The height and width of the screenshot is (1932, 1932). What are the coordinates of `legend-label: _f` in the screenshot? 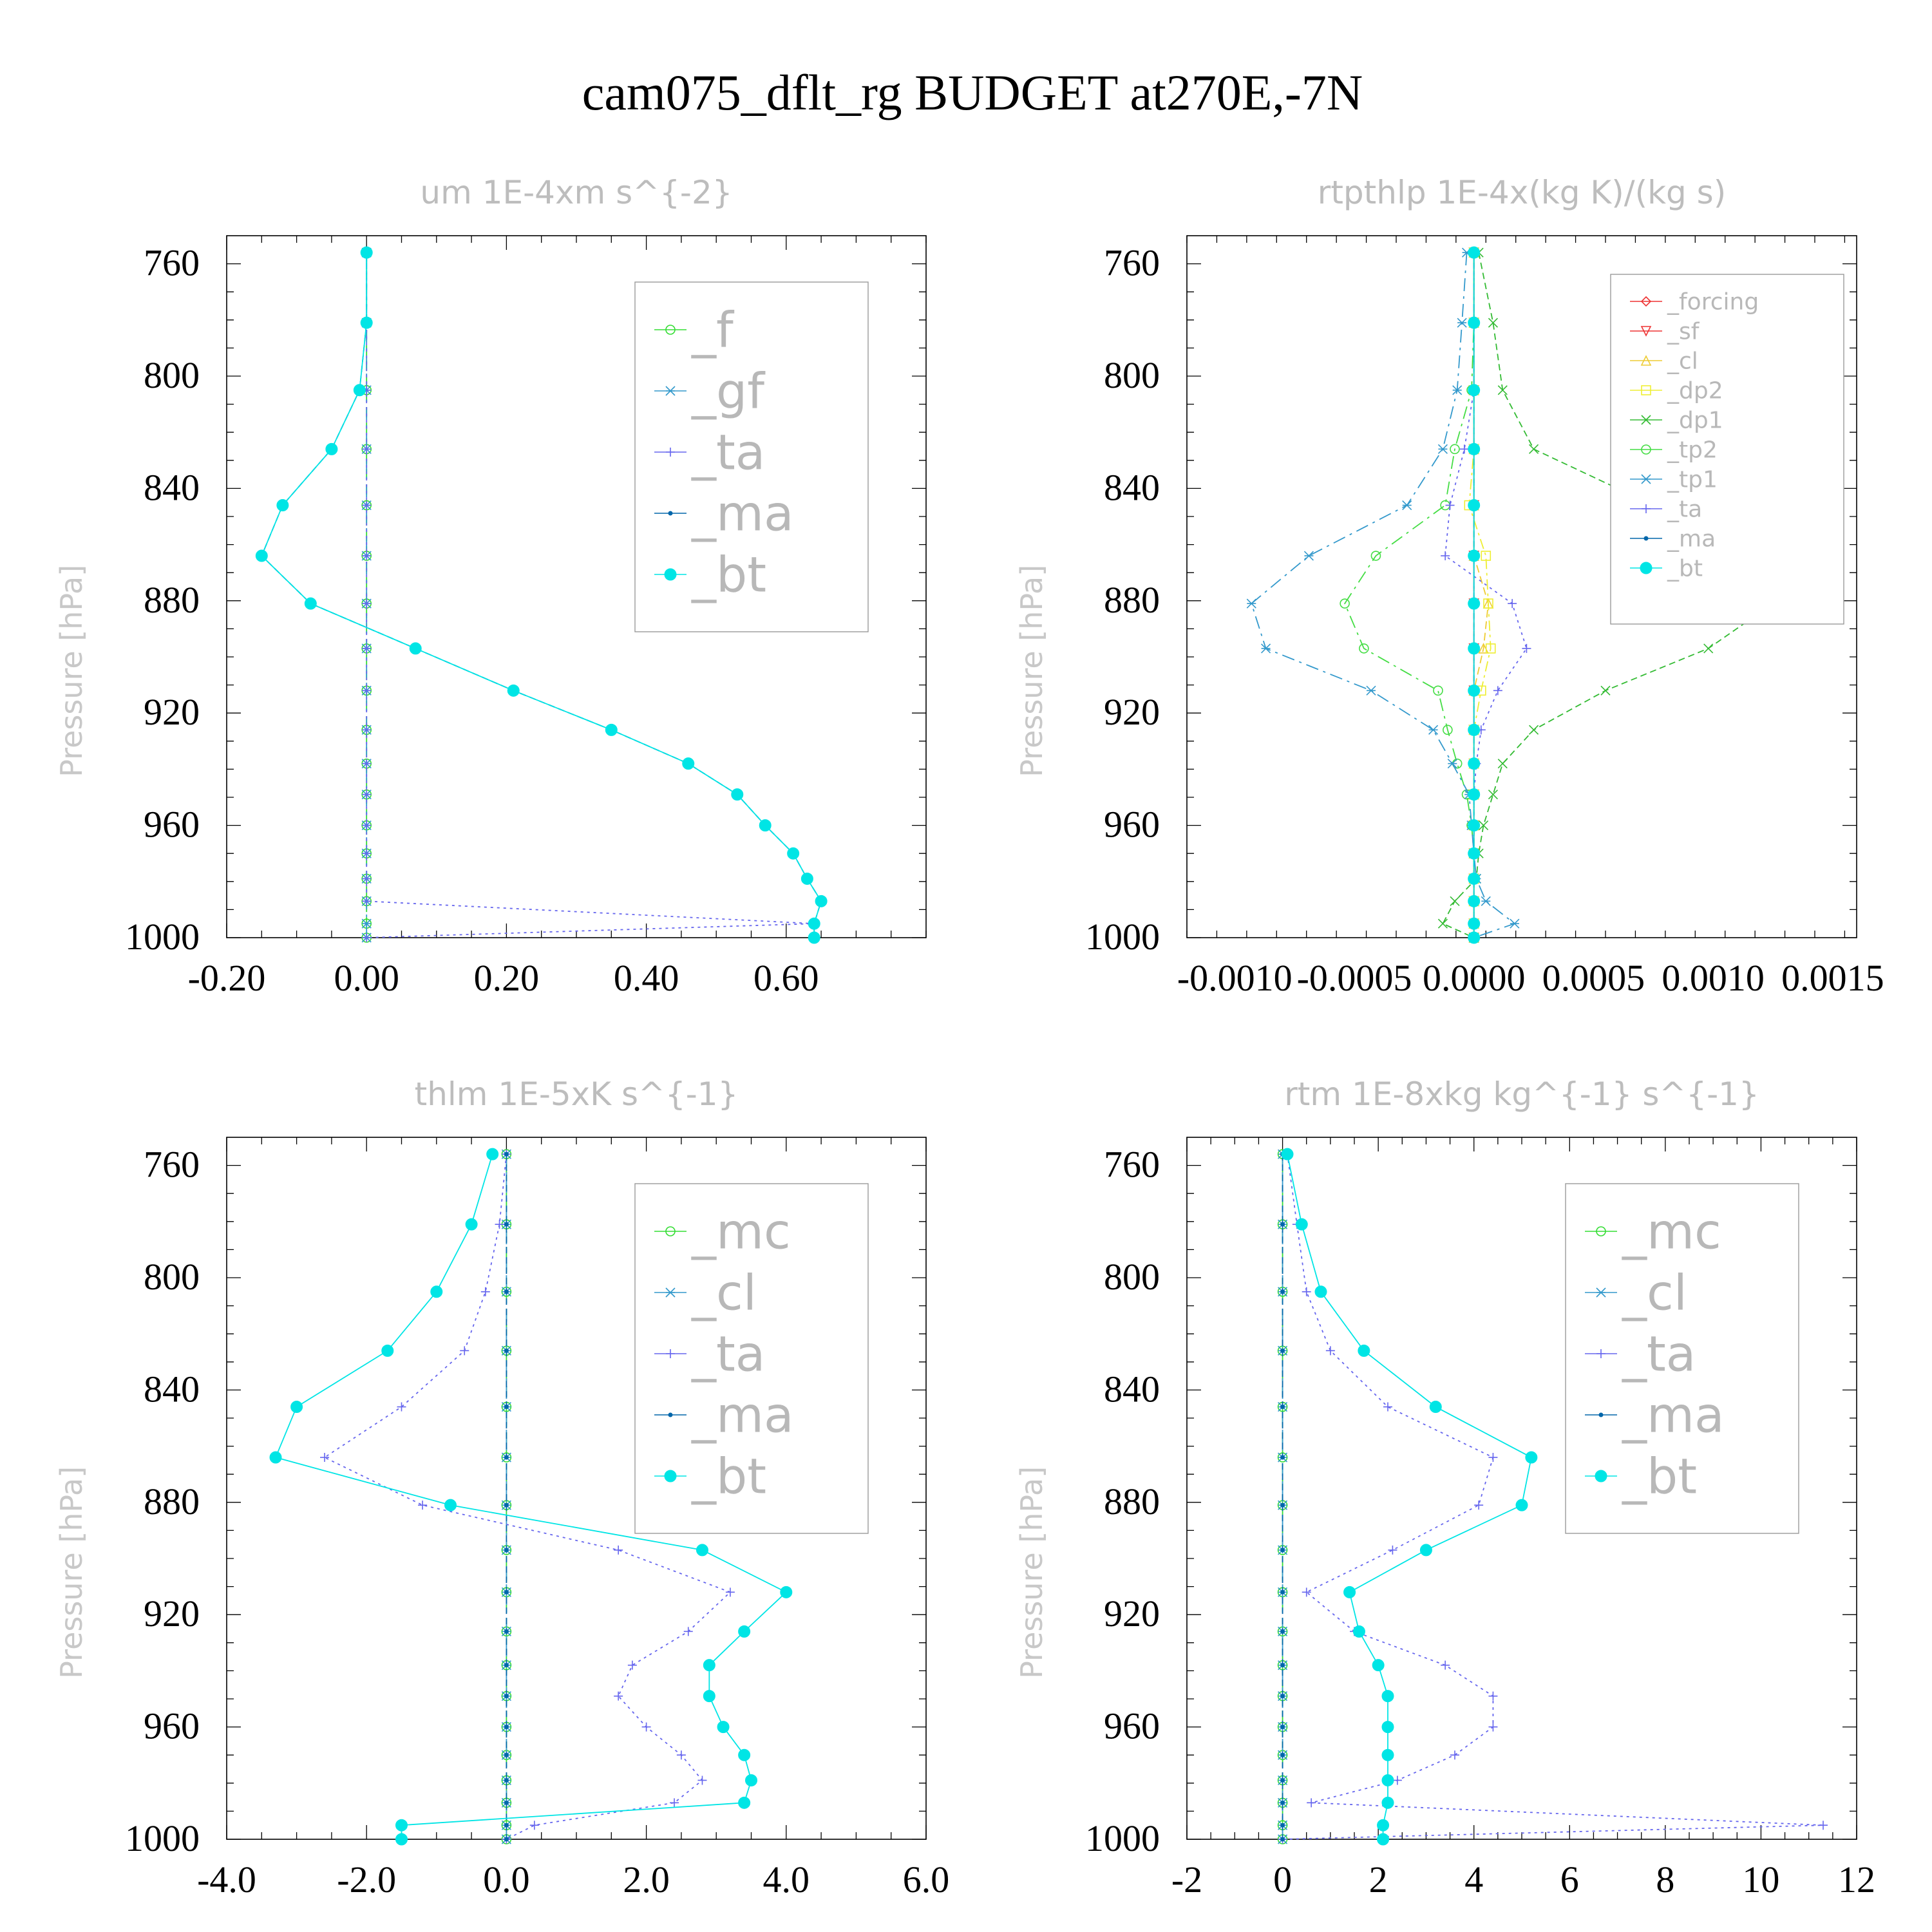 It's located at (713, 330).